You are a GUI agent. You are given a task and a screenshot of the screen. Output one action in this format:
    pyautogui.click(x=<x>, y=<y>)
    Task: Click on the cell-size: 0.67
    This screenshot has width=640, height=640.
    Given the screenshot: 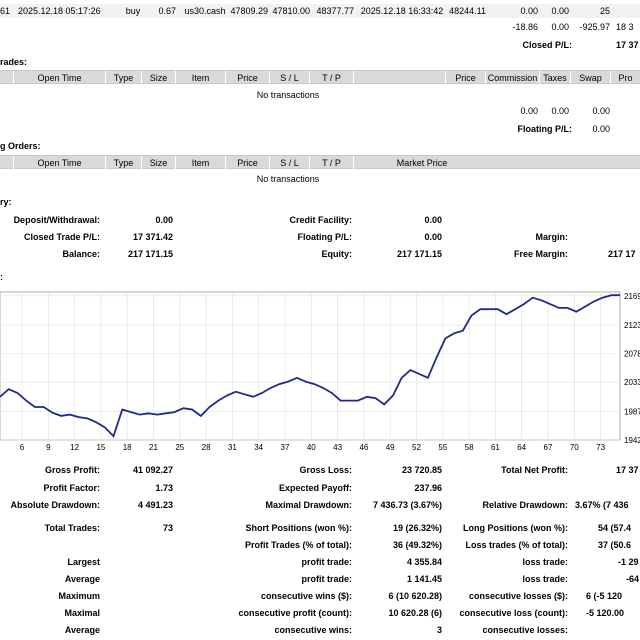 What is the action you would take?
    pyautogui.click(x=167, y=11)
    